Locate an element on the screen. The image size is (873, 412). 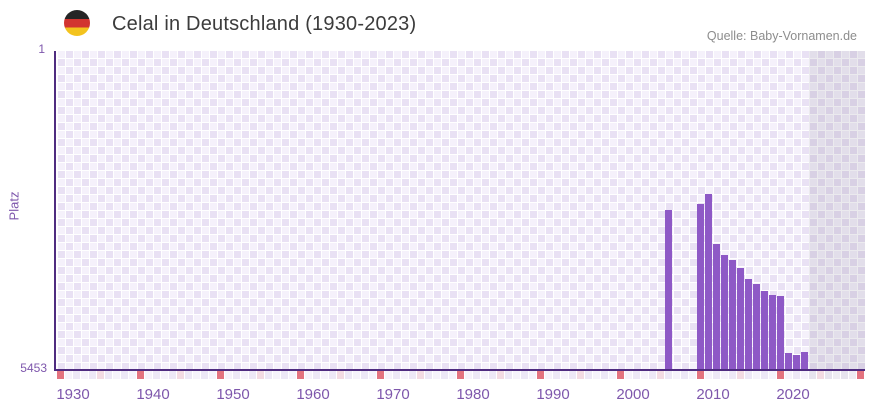
bar-2017 is located at coordinates (772, 331).